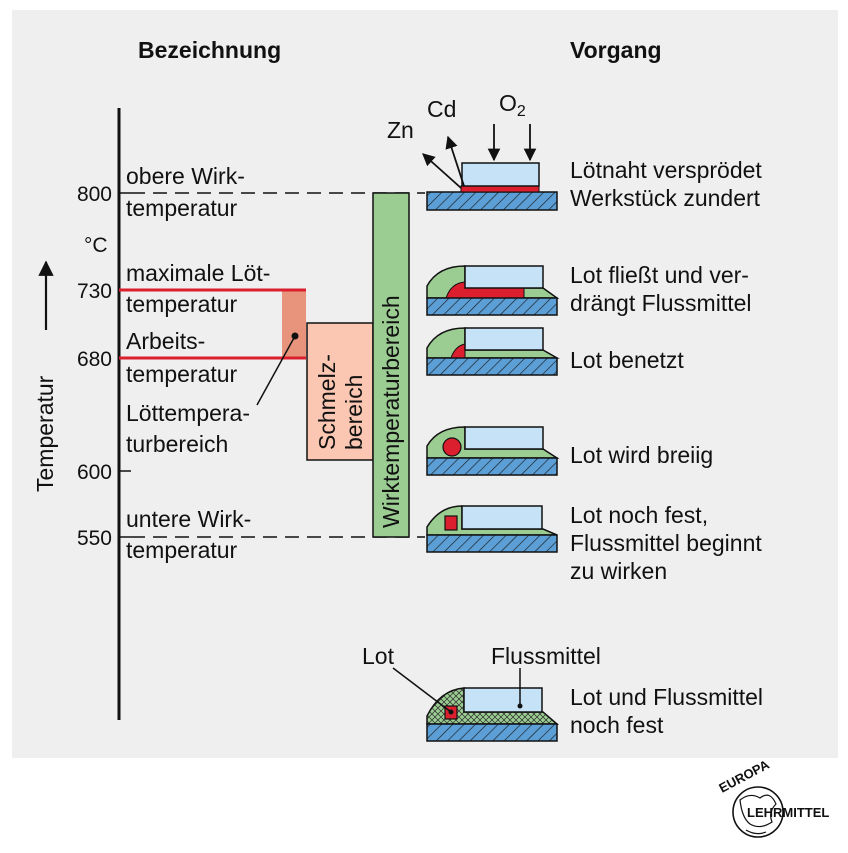 The height and width of the screenshot is (853, 848). I want to click on loettemperaturbereich-bar, so click(294, 324).